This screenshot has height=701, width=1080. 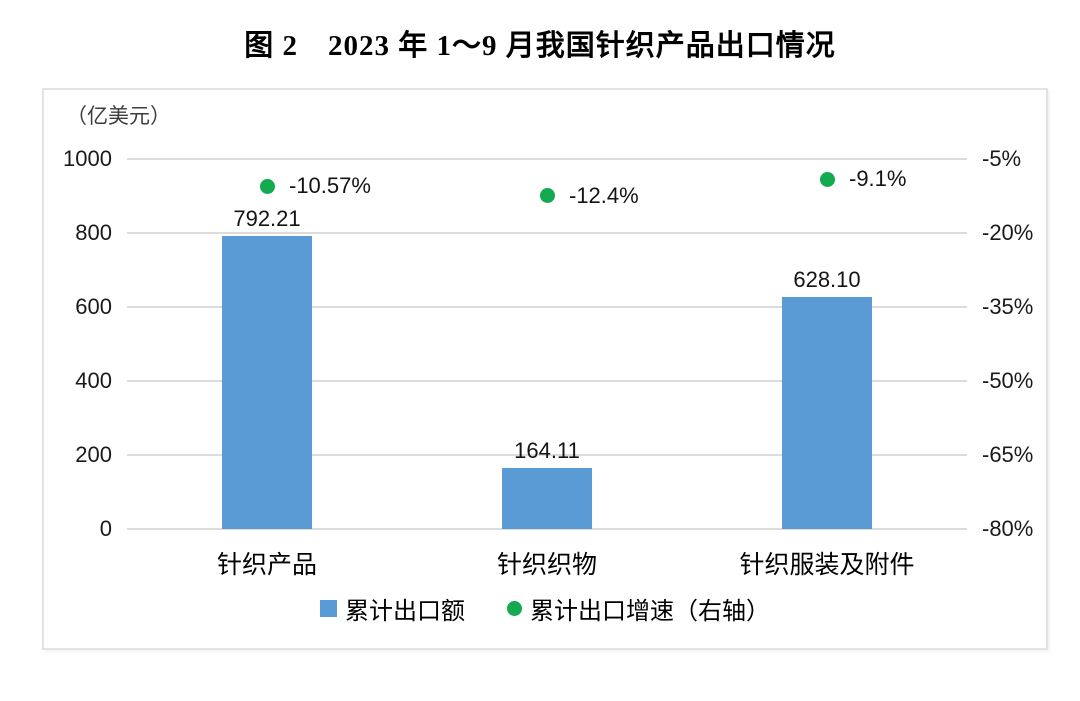 I want to click on legend: 累计出口额 累计出口增速（右轴）, so click(x=545, y=608).